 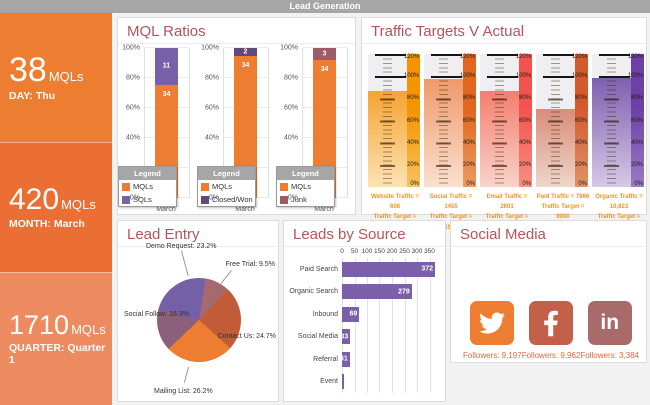 I want to click on stacked-bar: 3 34, so click(x=324, y=123).